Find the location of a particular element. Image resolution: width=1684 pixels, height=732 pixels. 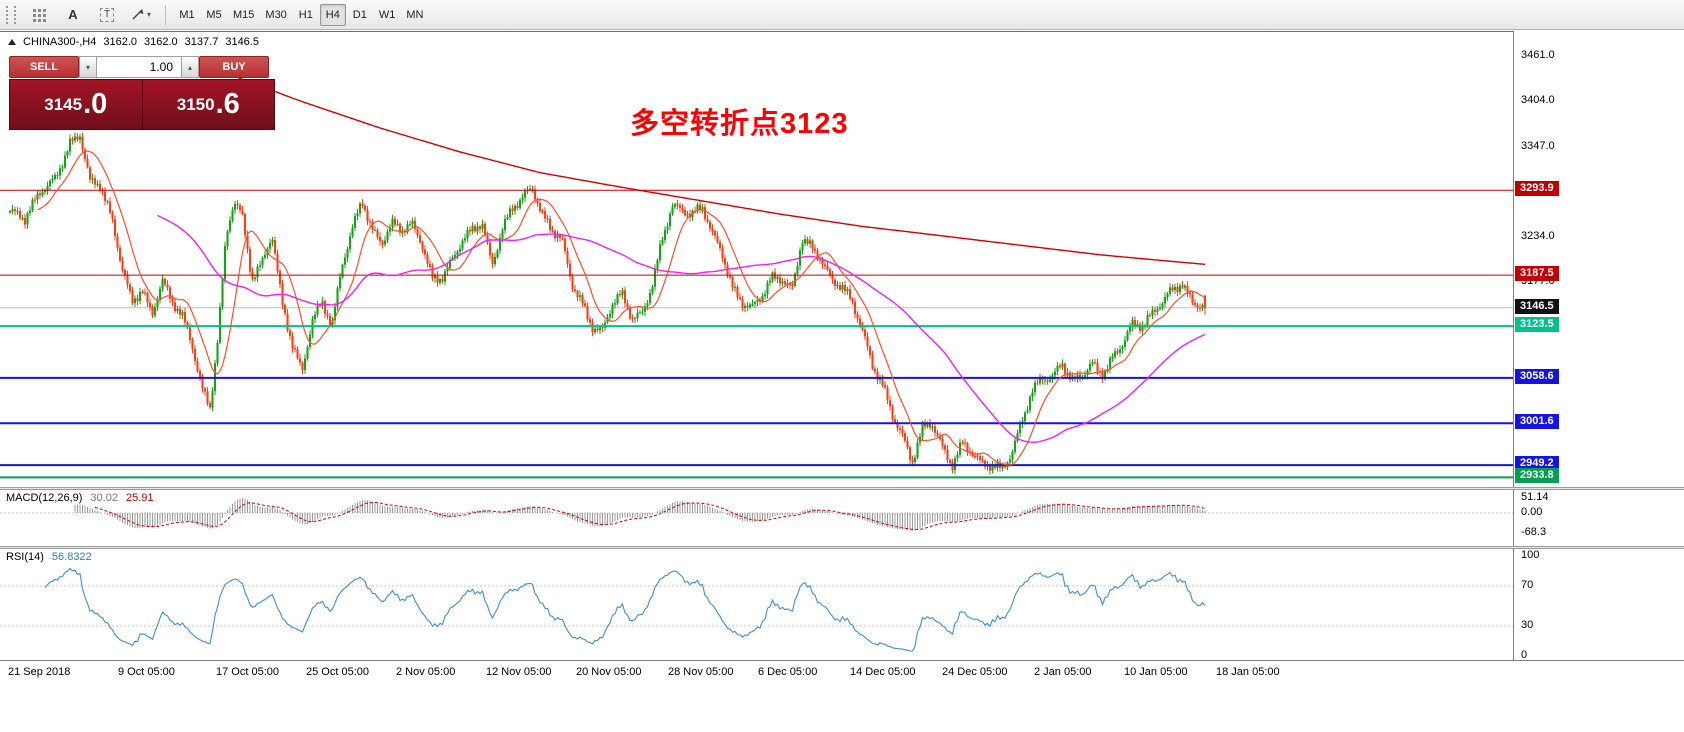

macd-axis-label: 51.14 is located at coordinates (1535, 497).